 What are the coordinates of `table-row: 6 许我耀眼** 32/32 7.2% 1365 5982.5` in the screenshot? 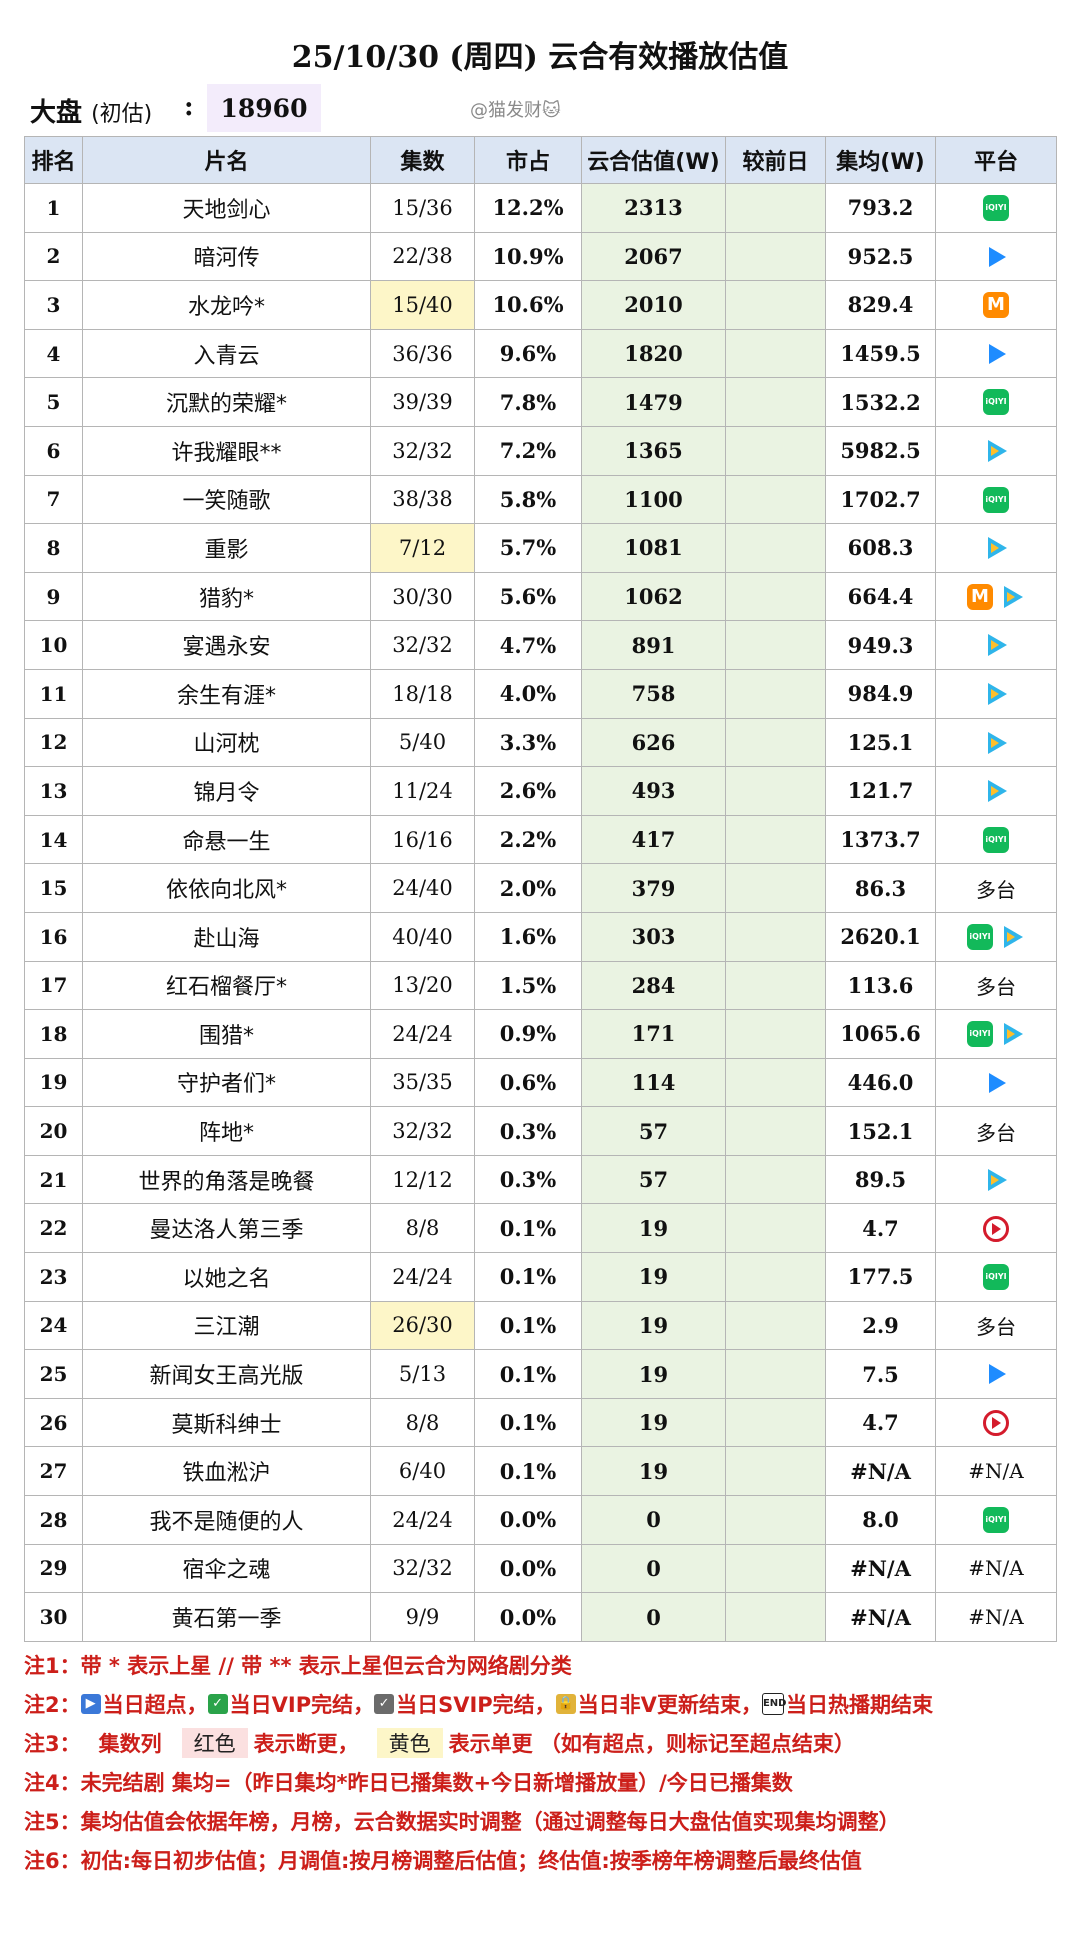 It's located at (540, 450).